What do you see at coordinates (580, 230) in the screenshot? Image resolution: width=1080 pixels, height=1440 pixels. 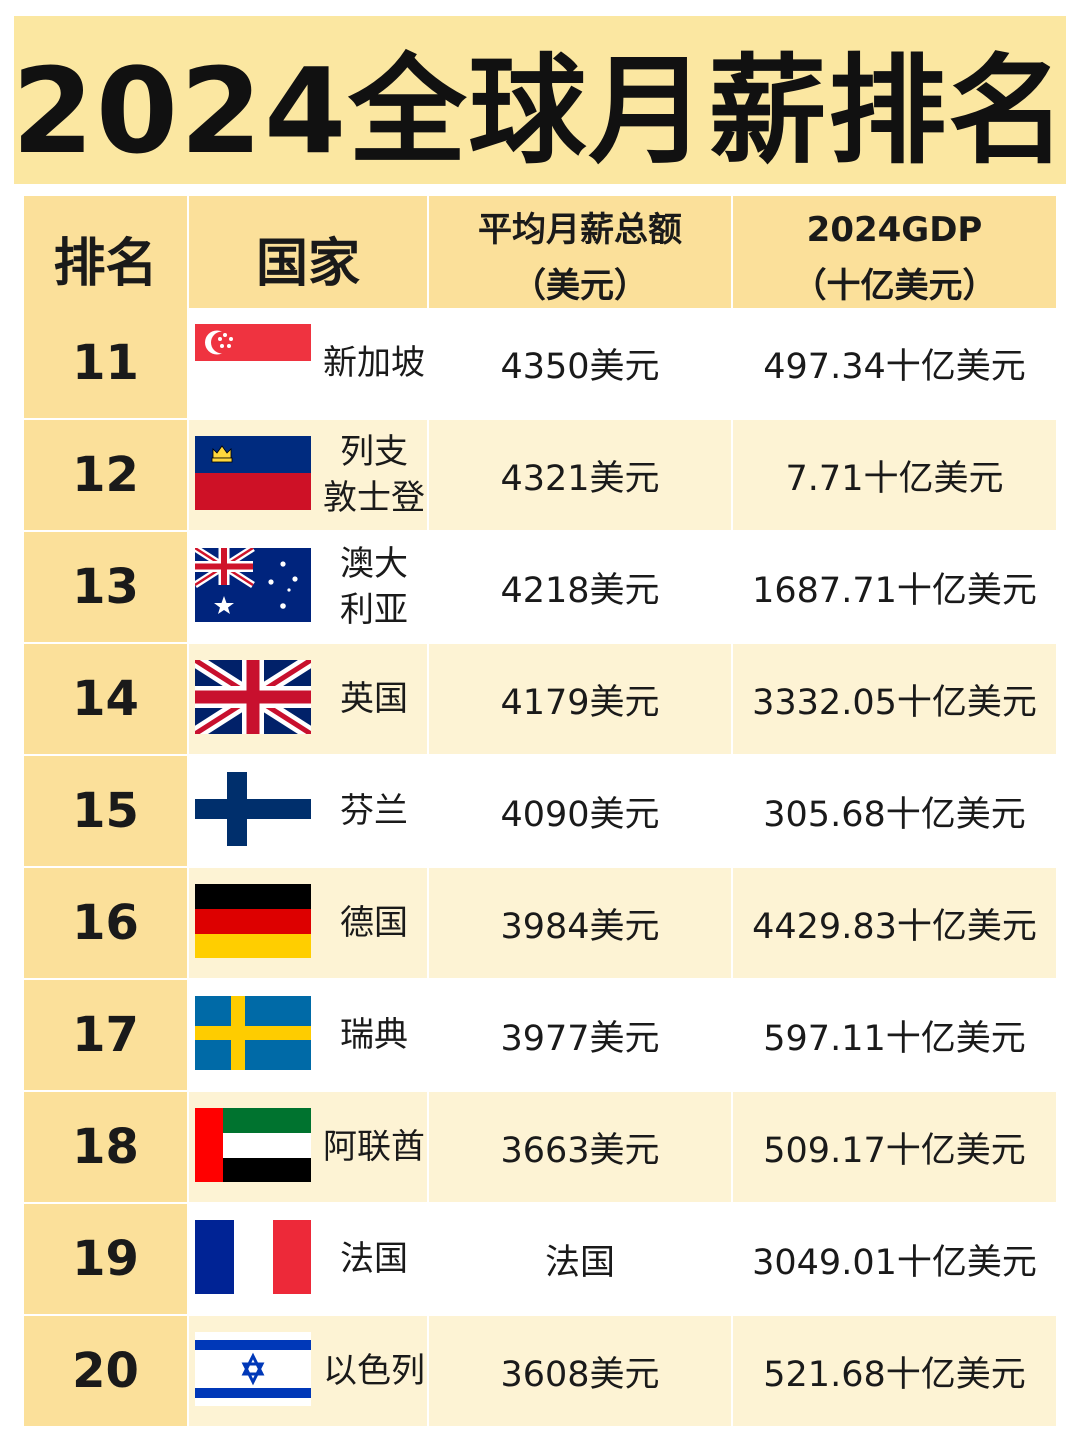 I see `header-salary-line1: 平均月薪总额` at bounding box center [580, 230].